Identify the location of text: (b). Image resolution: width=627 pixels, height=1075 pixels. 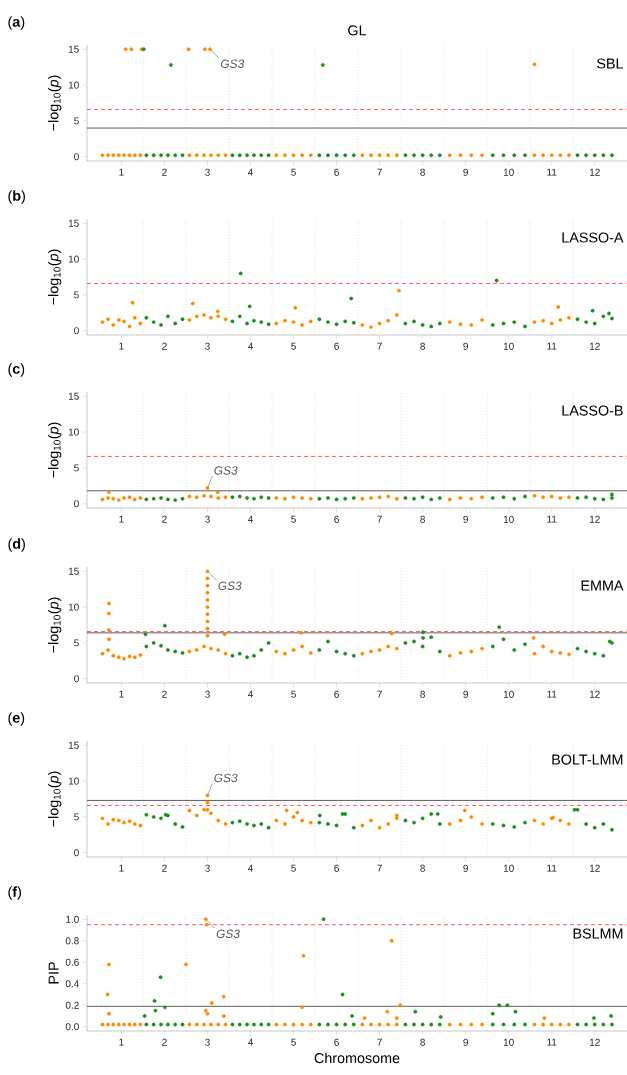
(16, 197).